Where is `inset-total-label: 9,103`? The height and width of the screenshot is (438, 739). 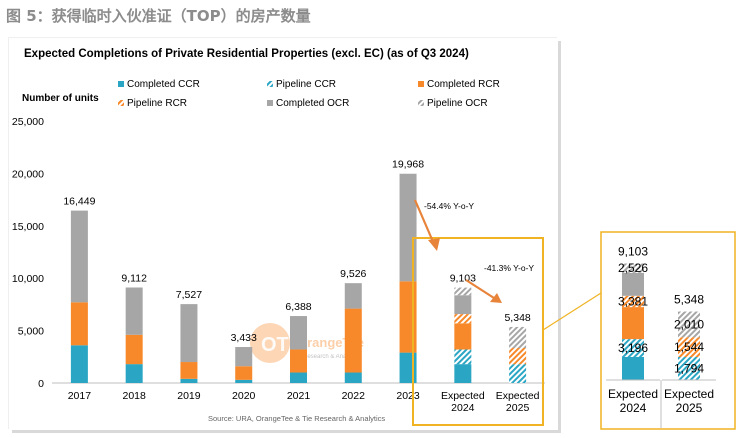 inset-total-label: 9,103 is located at coordinates (633, 251).